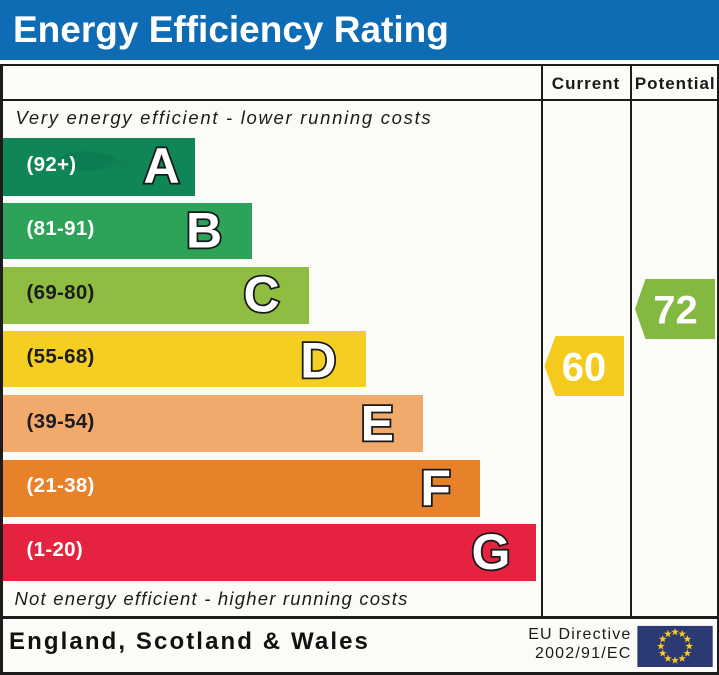  What do you see at coordinates (675, 310) in the screenshot?
I see `svg-text: 72` at bounding box center [675, 310].